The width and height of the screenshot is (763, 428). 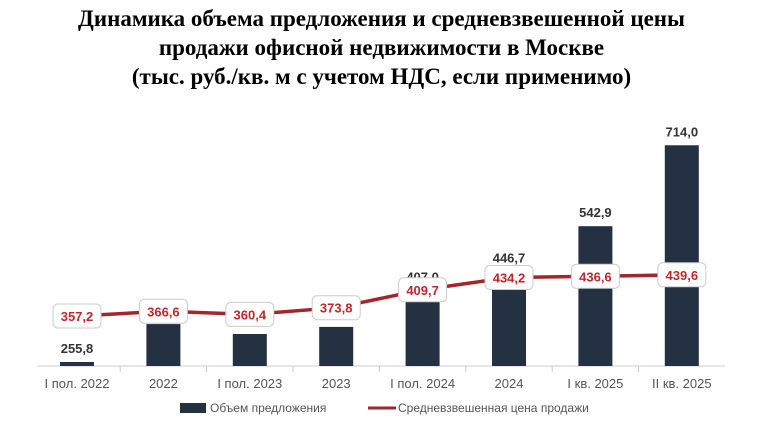 What do you see at coordinates (163, 383) in the screenshot?
I see `x-tick-label: 2022` at bounding box center [163, 383].